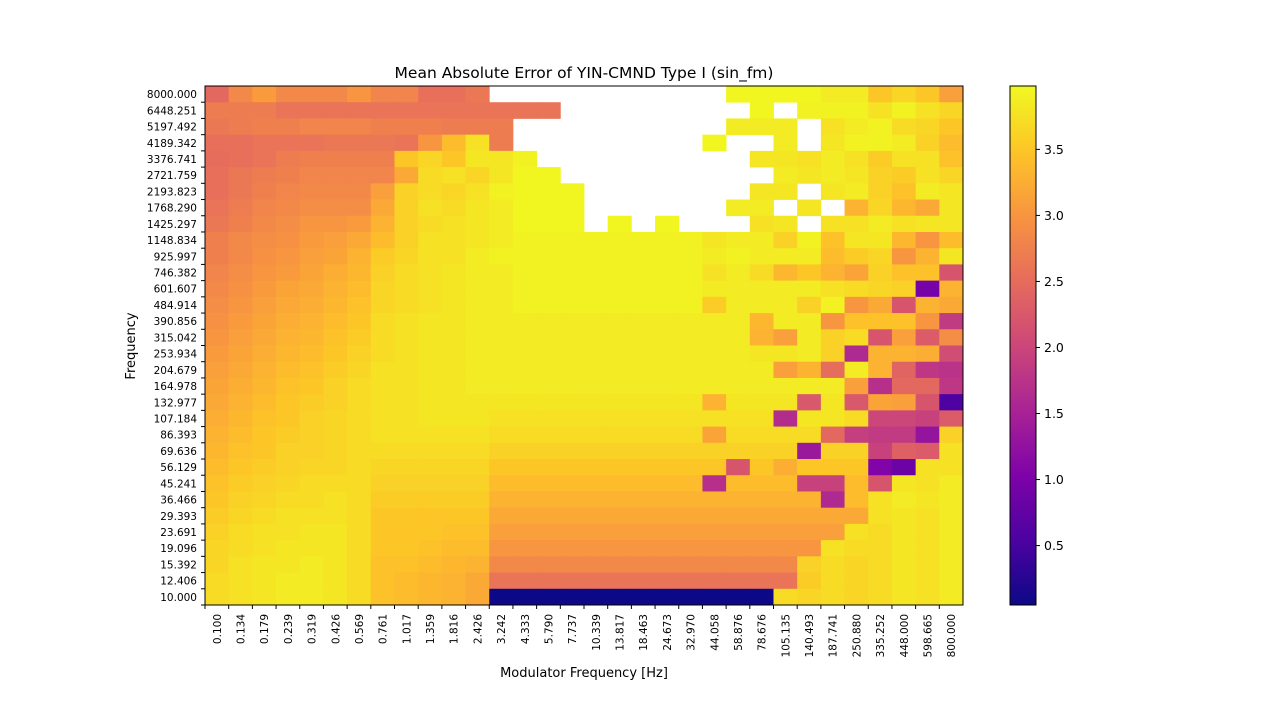 Image resolution: width=1280 pixels, height=720 pixels. What do you see at coordinates (175, 290) in the screenshot?
I see `y-tick-label: 601.607` at bounding box center [175, 290].